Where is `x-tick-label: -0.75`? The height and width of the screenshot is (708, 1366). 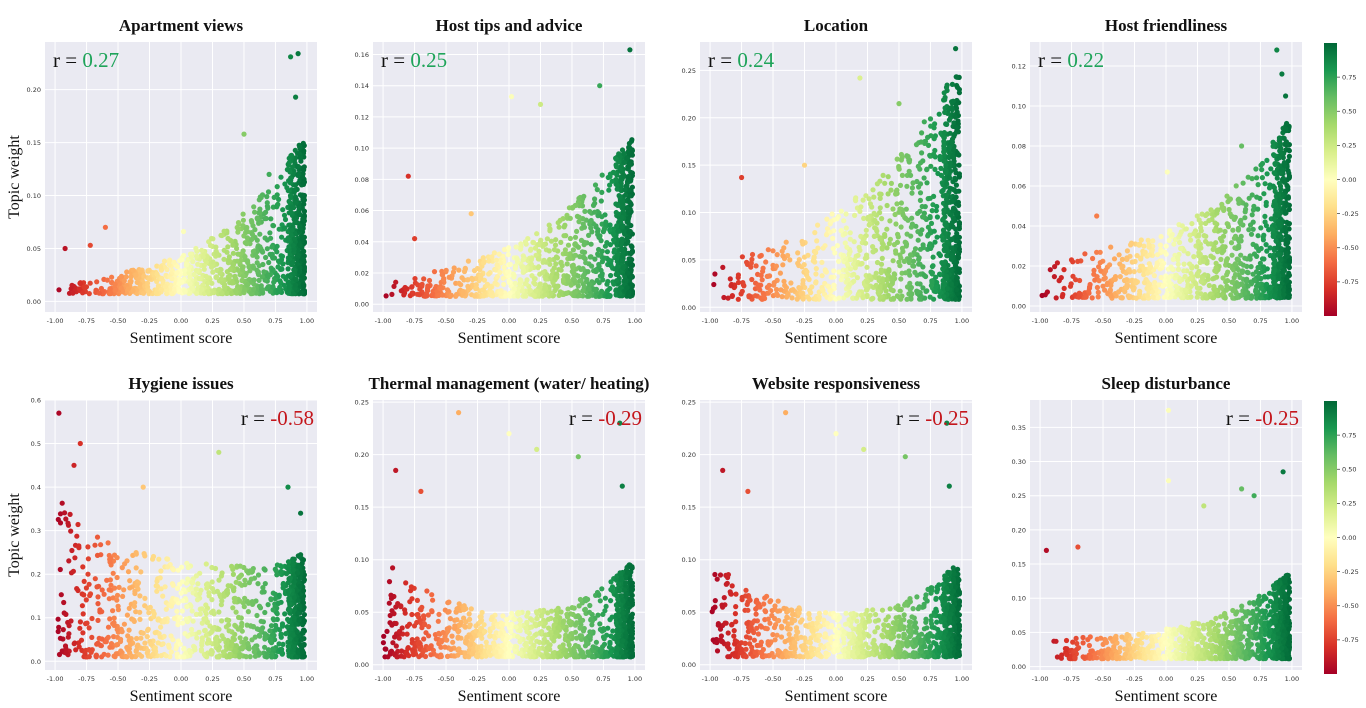 x-tick-label: -0.75 is located at coordinates (1071, 321).